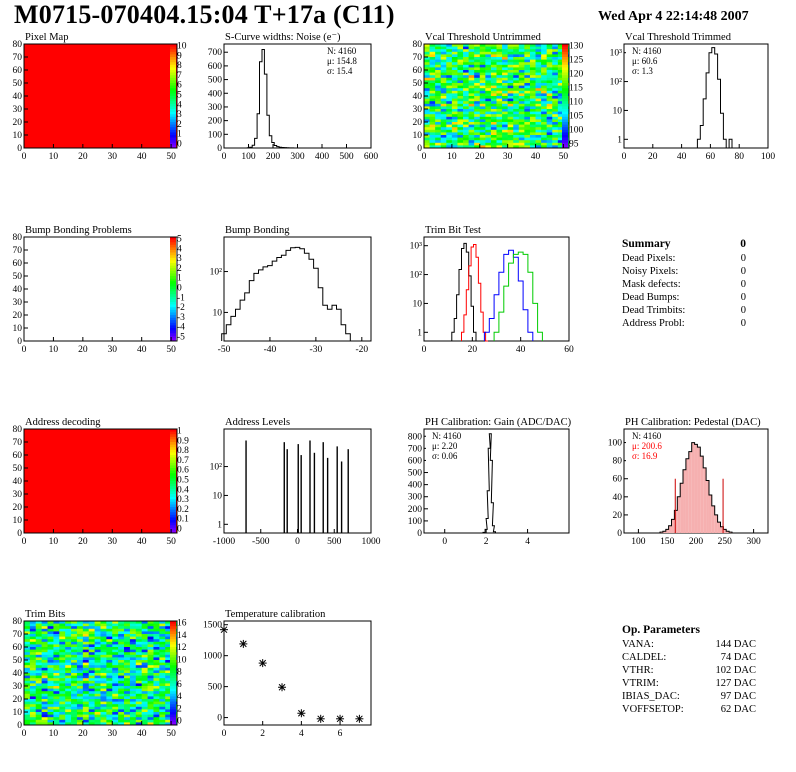 The width and height of the screenshot is (796, 772). Describe the element at coordinates (689, 670) in the screenshot. I see `param-row: VTHR: 102 DAC` at that location.